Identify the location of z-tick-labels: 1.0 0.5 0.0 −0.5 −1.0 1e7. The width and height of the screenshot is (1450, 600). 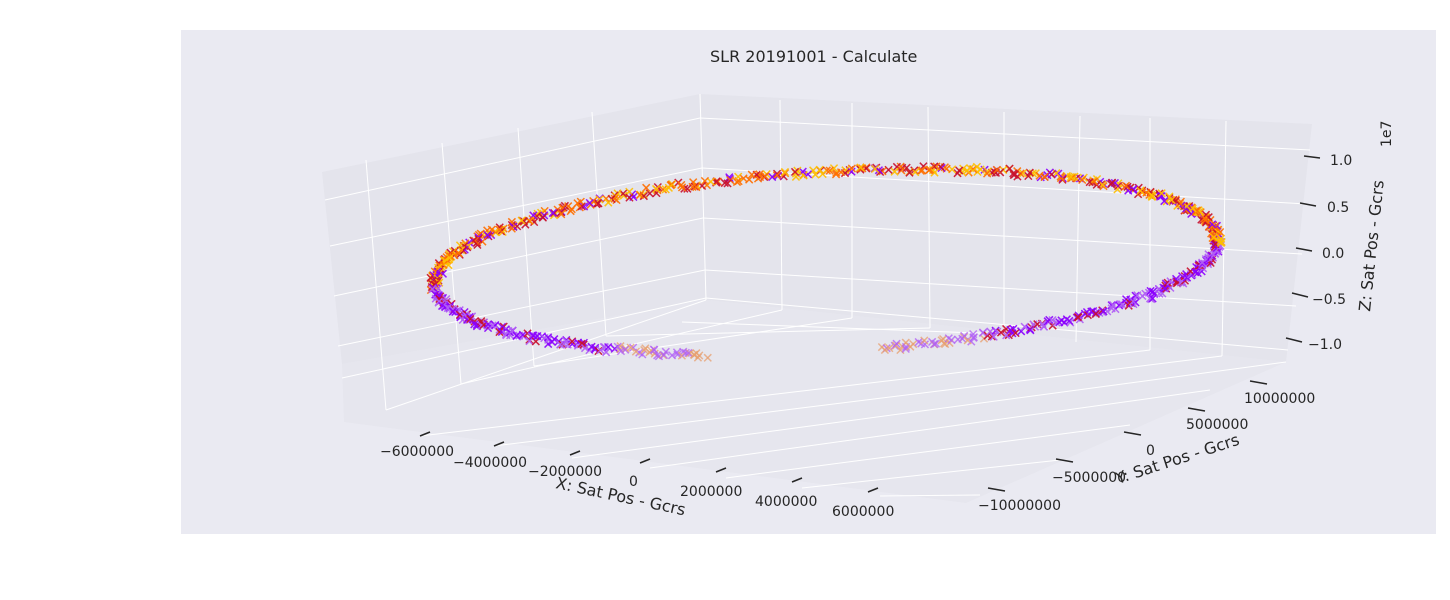
(1351, 237).